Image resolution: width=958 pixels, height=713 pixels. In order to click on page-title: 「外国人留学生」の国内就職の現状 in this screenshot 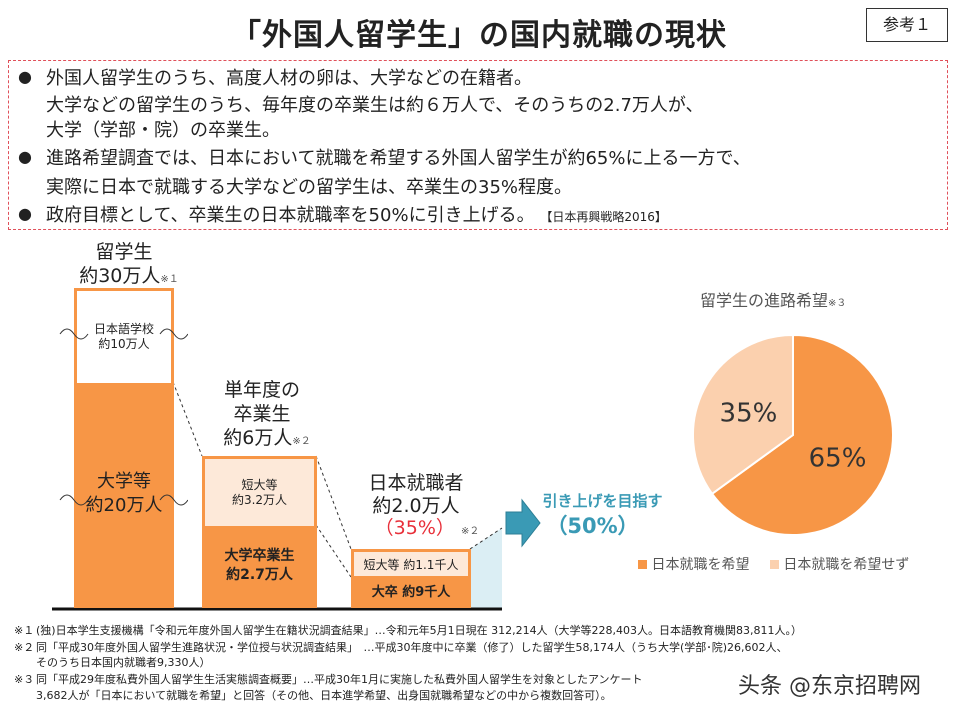, I will do `click(479, 35)`.